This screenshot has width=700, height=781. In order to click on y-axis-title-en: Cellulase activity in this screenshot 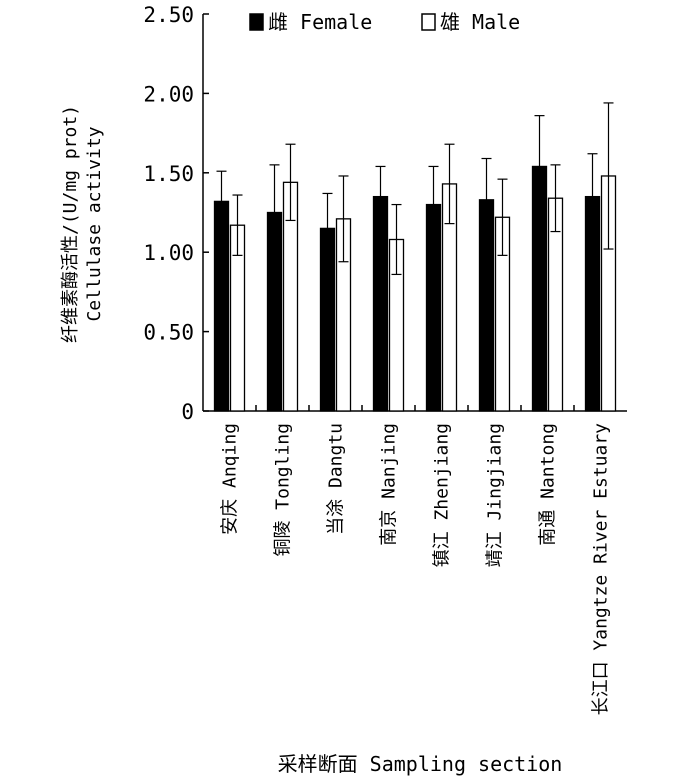, I will do `click(94, 223)`.